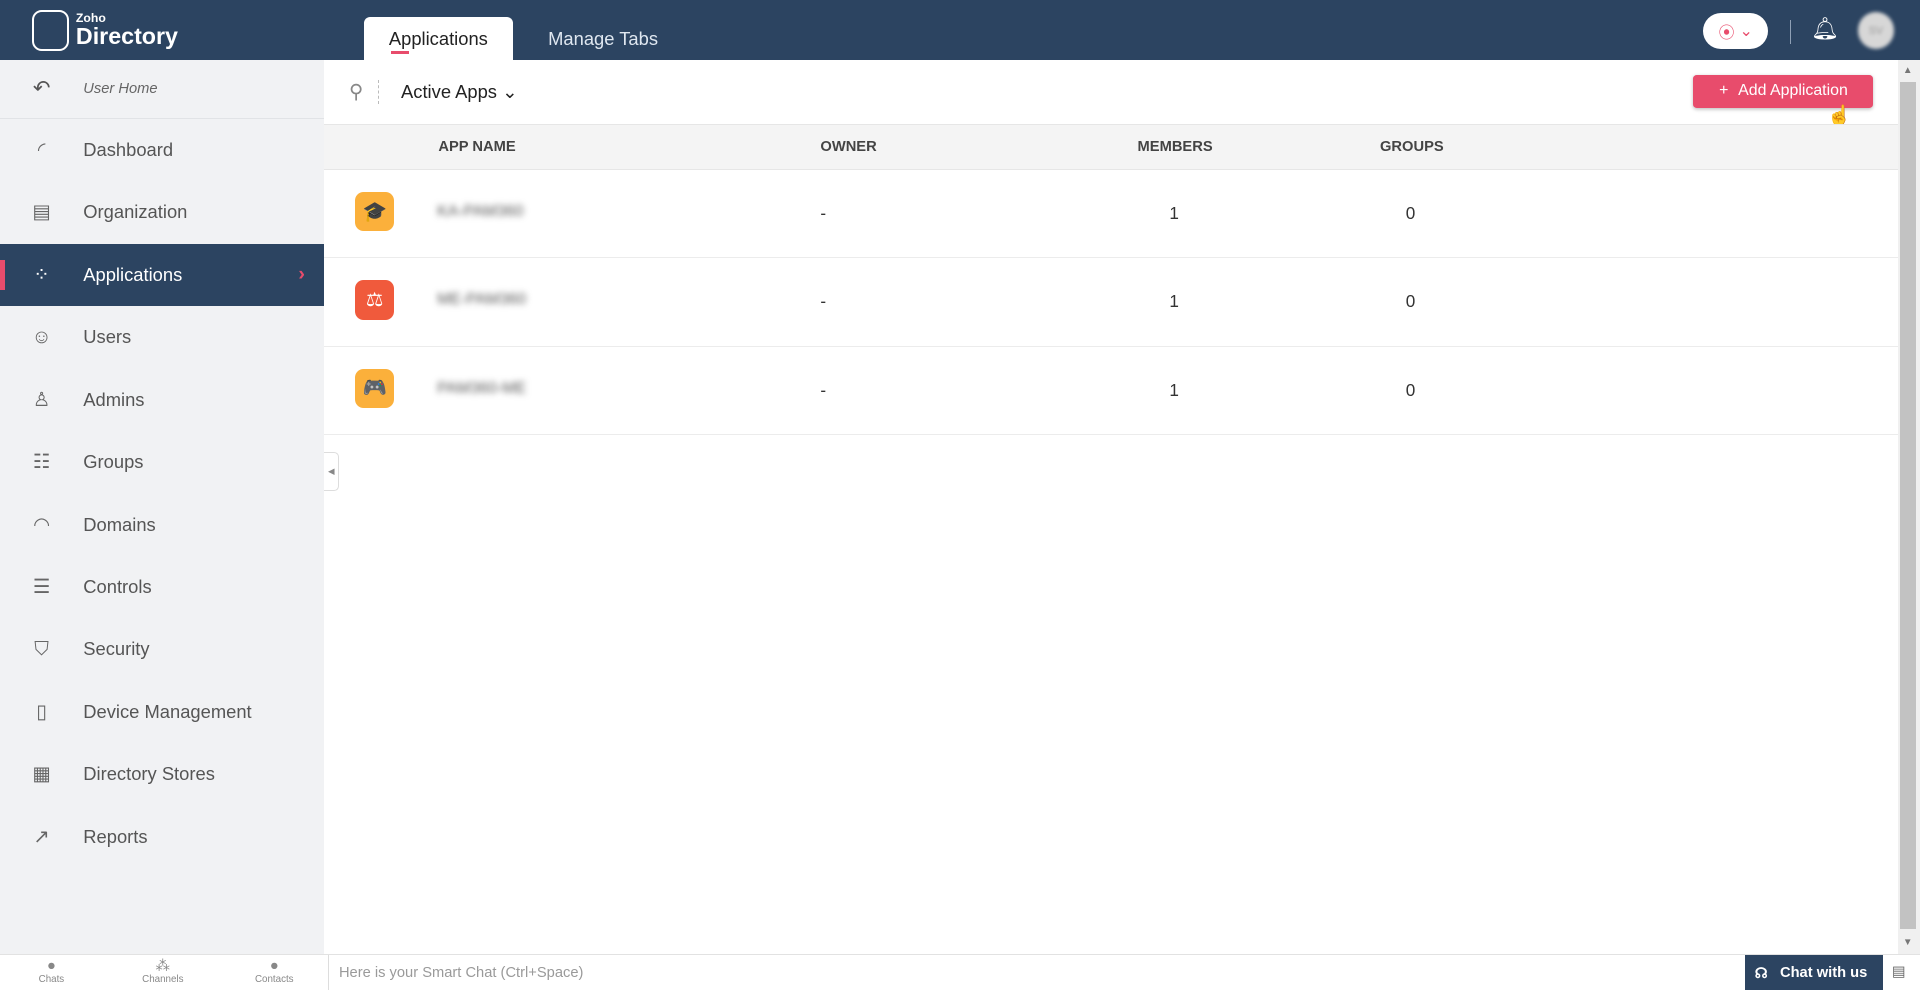 This screenshot has height=990, width=1920. What do you see at coordinates (162, 462) in the screenshot?
I see `sidebar-item-groups: ☷ Groups` at bounding box center [162, 462].